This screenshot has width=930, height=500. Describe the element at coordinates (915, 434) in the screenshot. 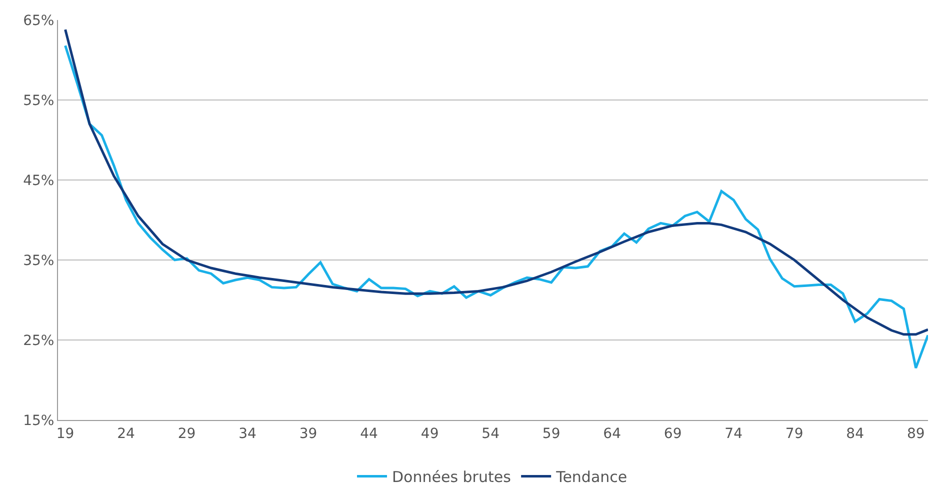

I see `x-tick-label: 89` at that location.